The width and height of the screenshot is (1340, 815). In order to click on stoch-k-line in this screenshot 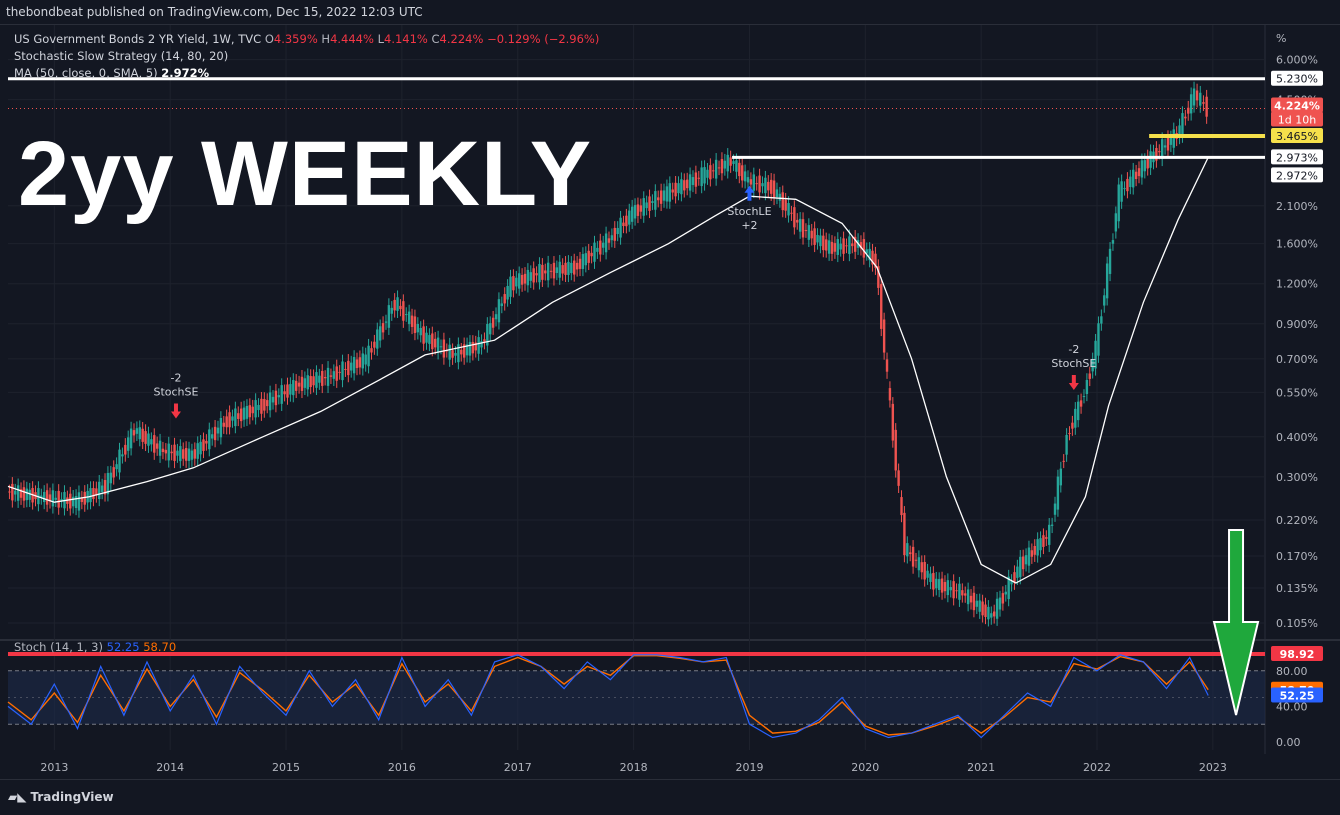, I will do `click(608, 696)`.